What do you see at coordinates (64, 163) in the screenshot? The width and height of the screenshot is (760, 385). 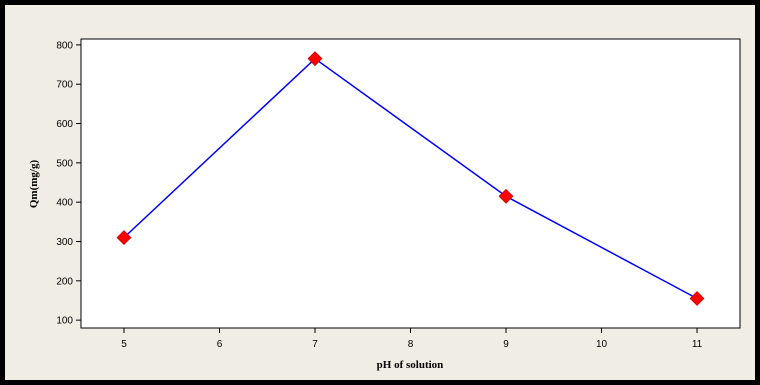 I see `y-tick-label: 500` at bounding box center [64, 163].